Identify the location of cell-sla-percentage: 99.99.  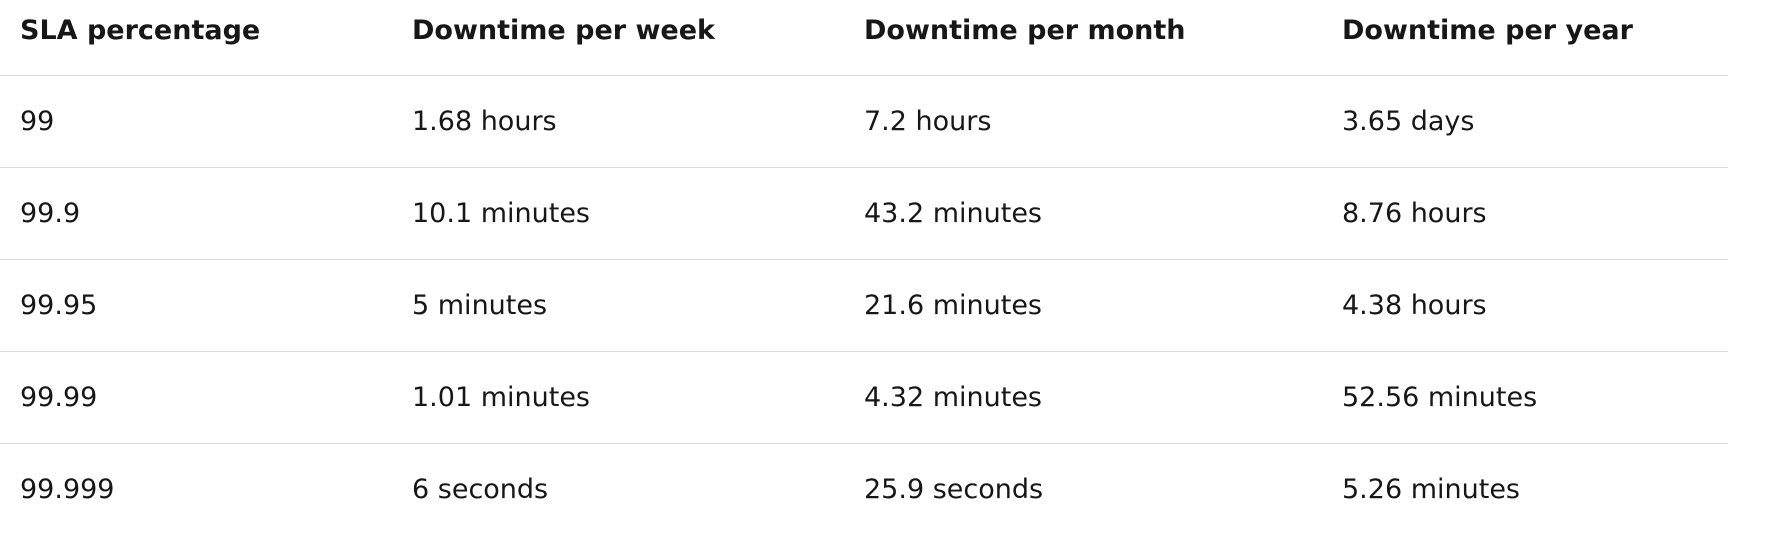
(196, 397).